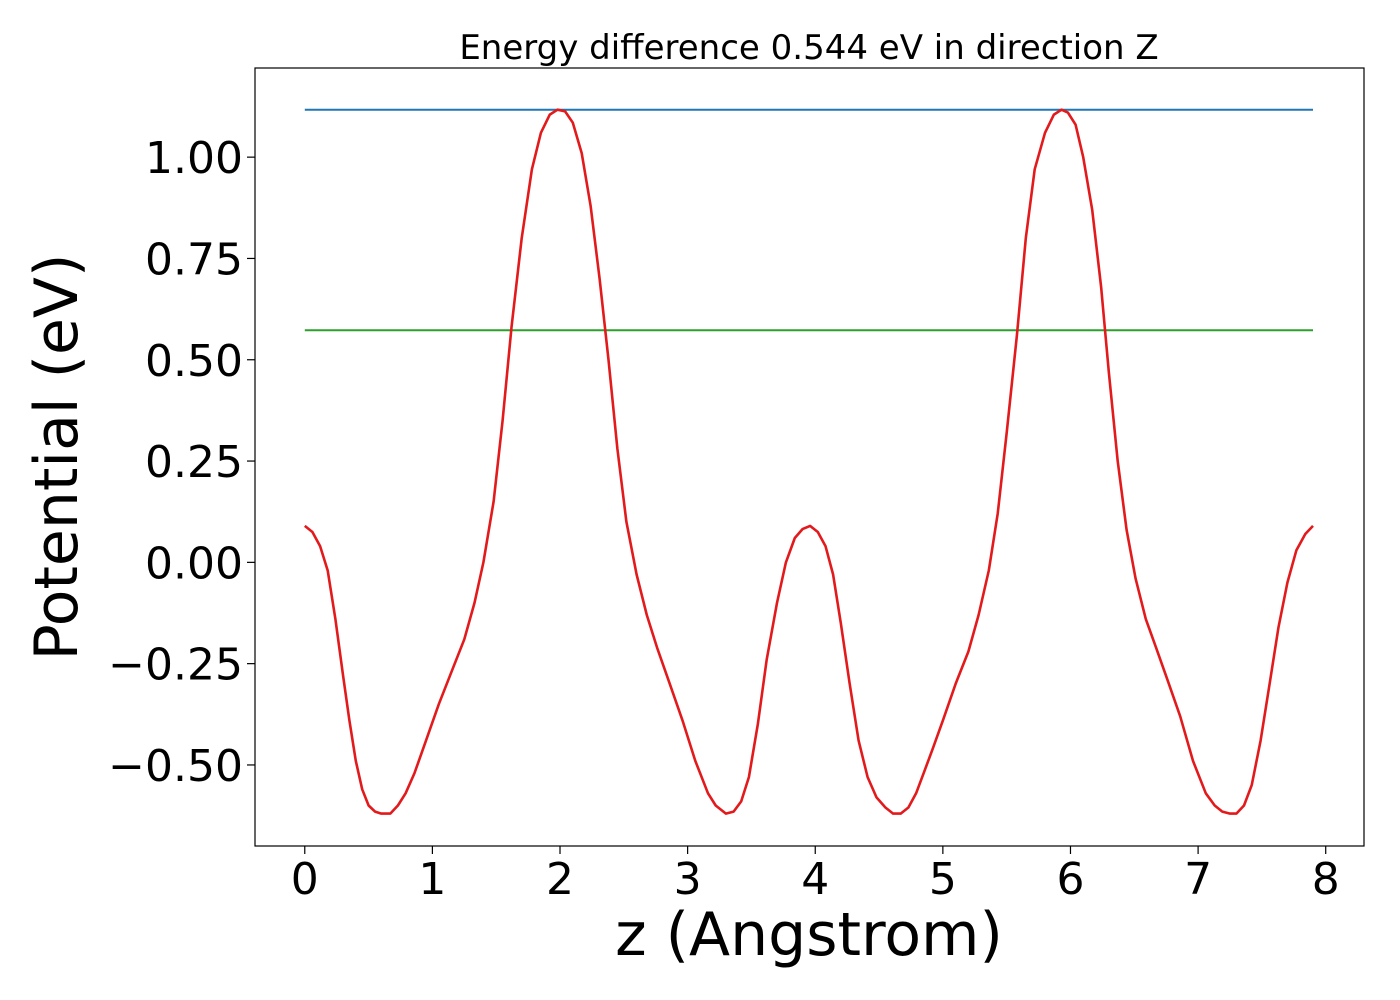  Describe the element at coordinates (194, 462) in the screenshot. I see `y-tick-label: 0.25` at that location.